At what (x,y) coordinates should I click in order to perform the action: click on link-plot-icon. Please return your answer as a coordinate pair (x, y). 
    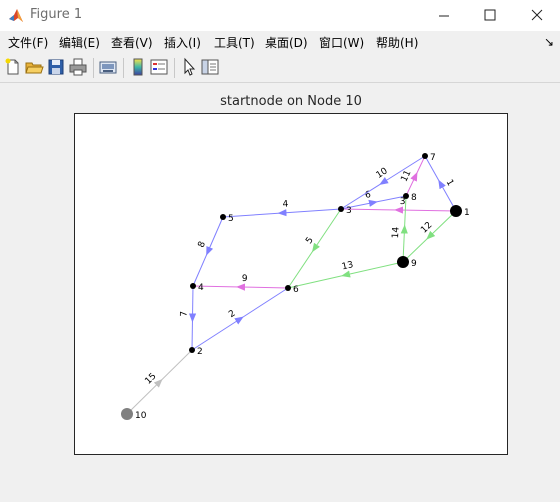
    Looking at the image, I should click on (108, 67).